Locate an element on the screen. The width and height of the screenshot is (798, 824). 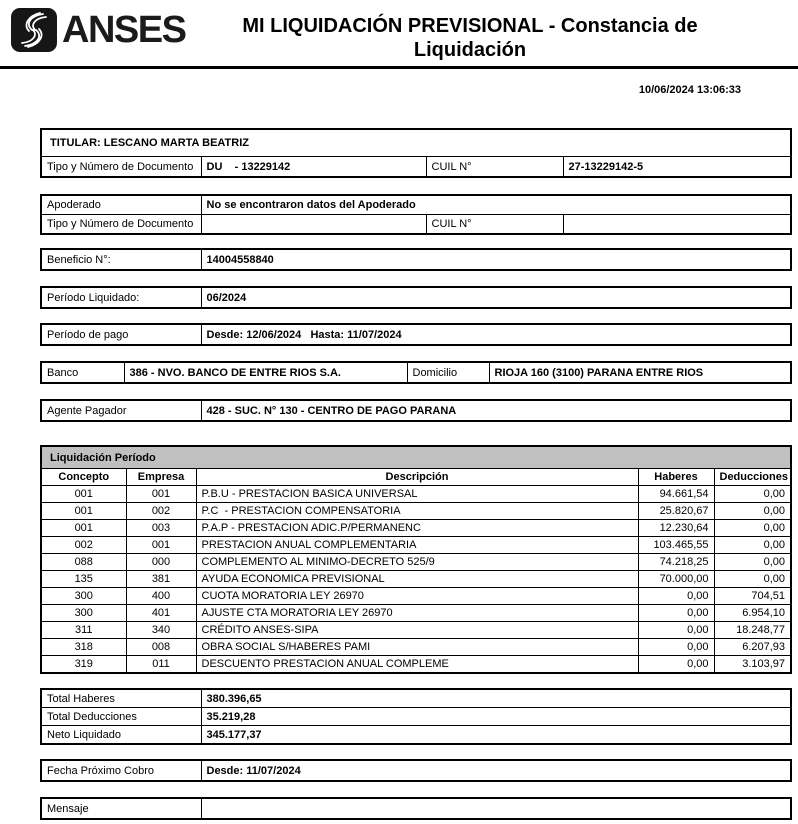
mensaje-label: Mensaje is located at coordinates (121, 808).